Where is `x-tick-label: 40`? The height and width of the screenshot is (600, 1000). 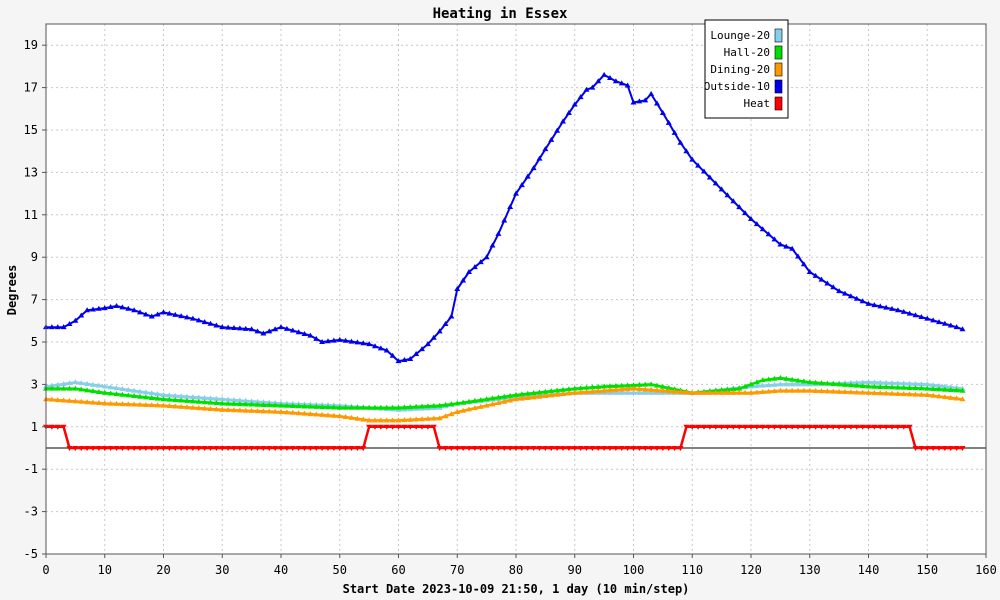 x-tick-label: 40 is located at coordinates (281, 570).